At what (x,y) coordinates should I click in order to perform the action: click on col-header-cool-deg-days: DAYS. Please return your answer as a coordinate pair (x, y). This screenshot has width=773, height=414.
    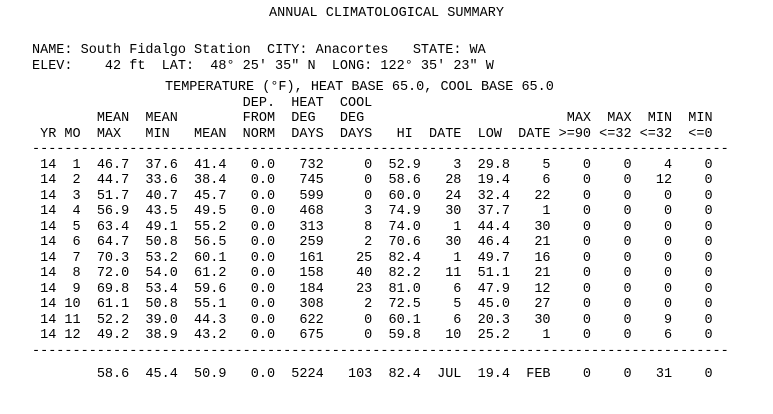
    Looking at the image, I should click on (348, 134).